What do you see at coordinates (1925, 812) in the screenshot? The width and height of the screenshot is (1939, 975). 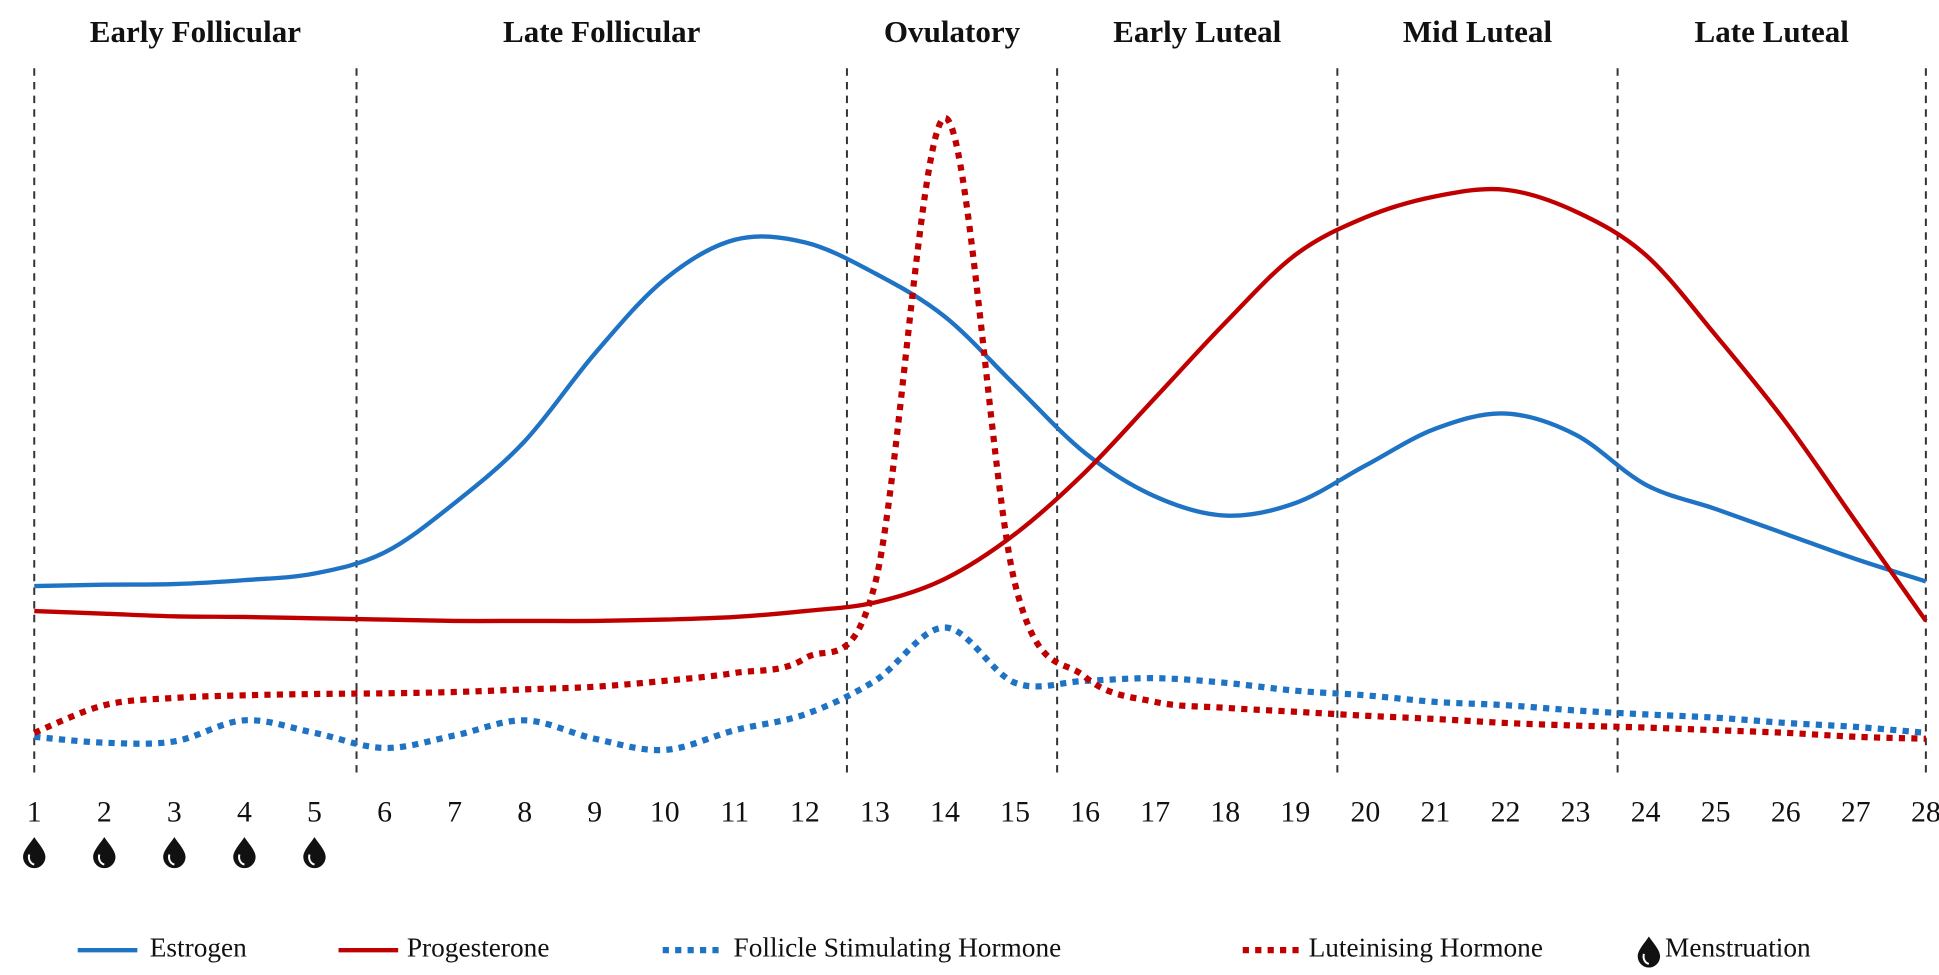 I see `x-tick-label: 28` at bounding box center [1925, 812].